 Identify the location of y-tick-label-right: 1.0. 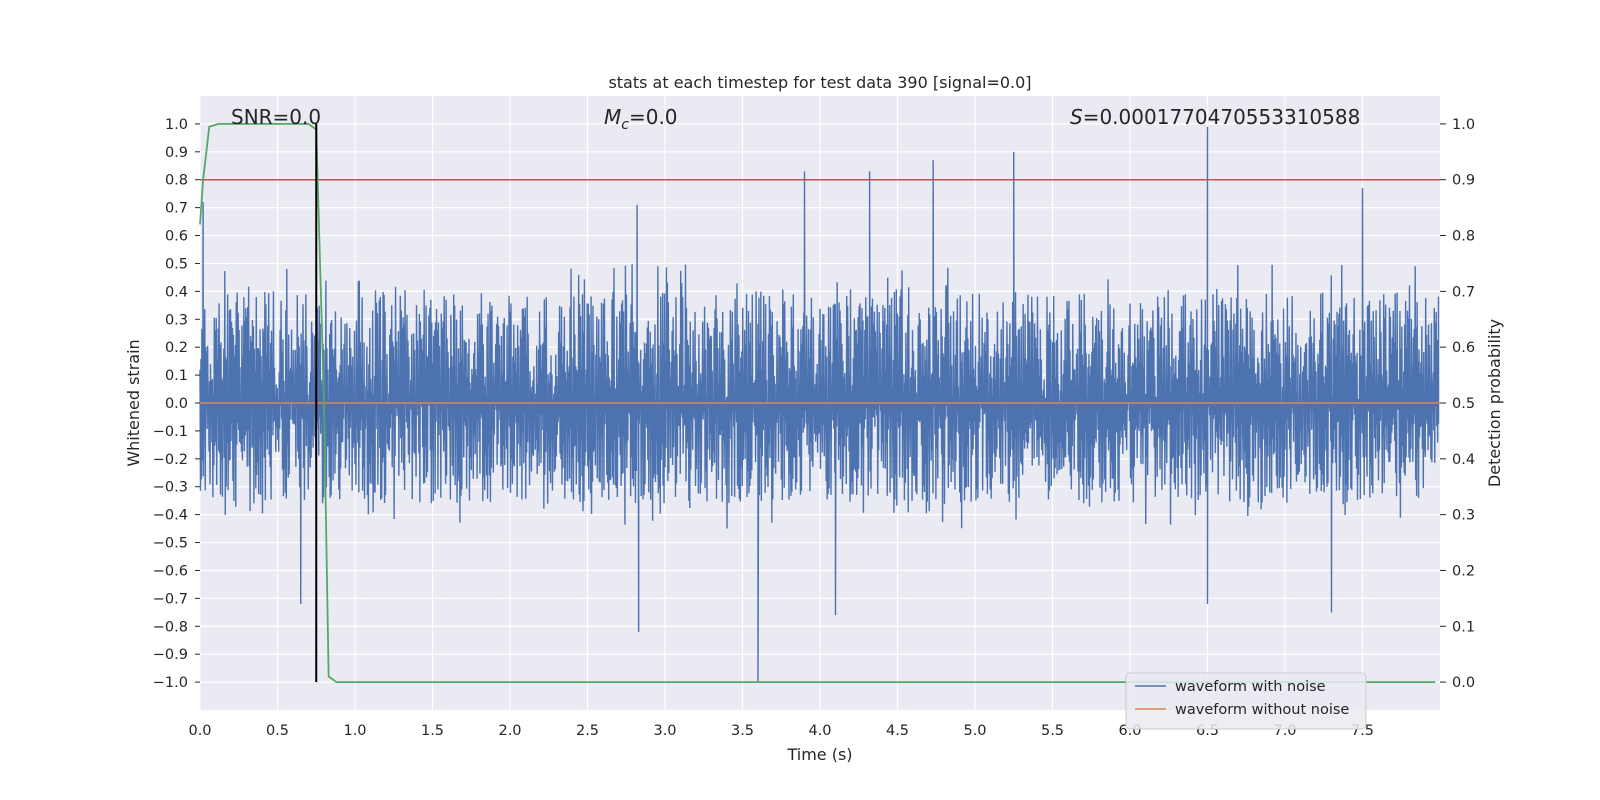
(1463, 125).